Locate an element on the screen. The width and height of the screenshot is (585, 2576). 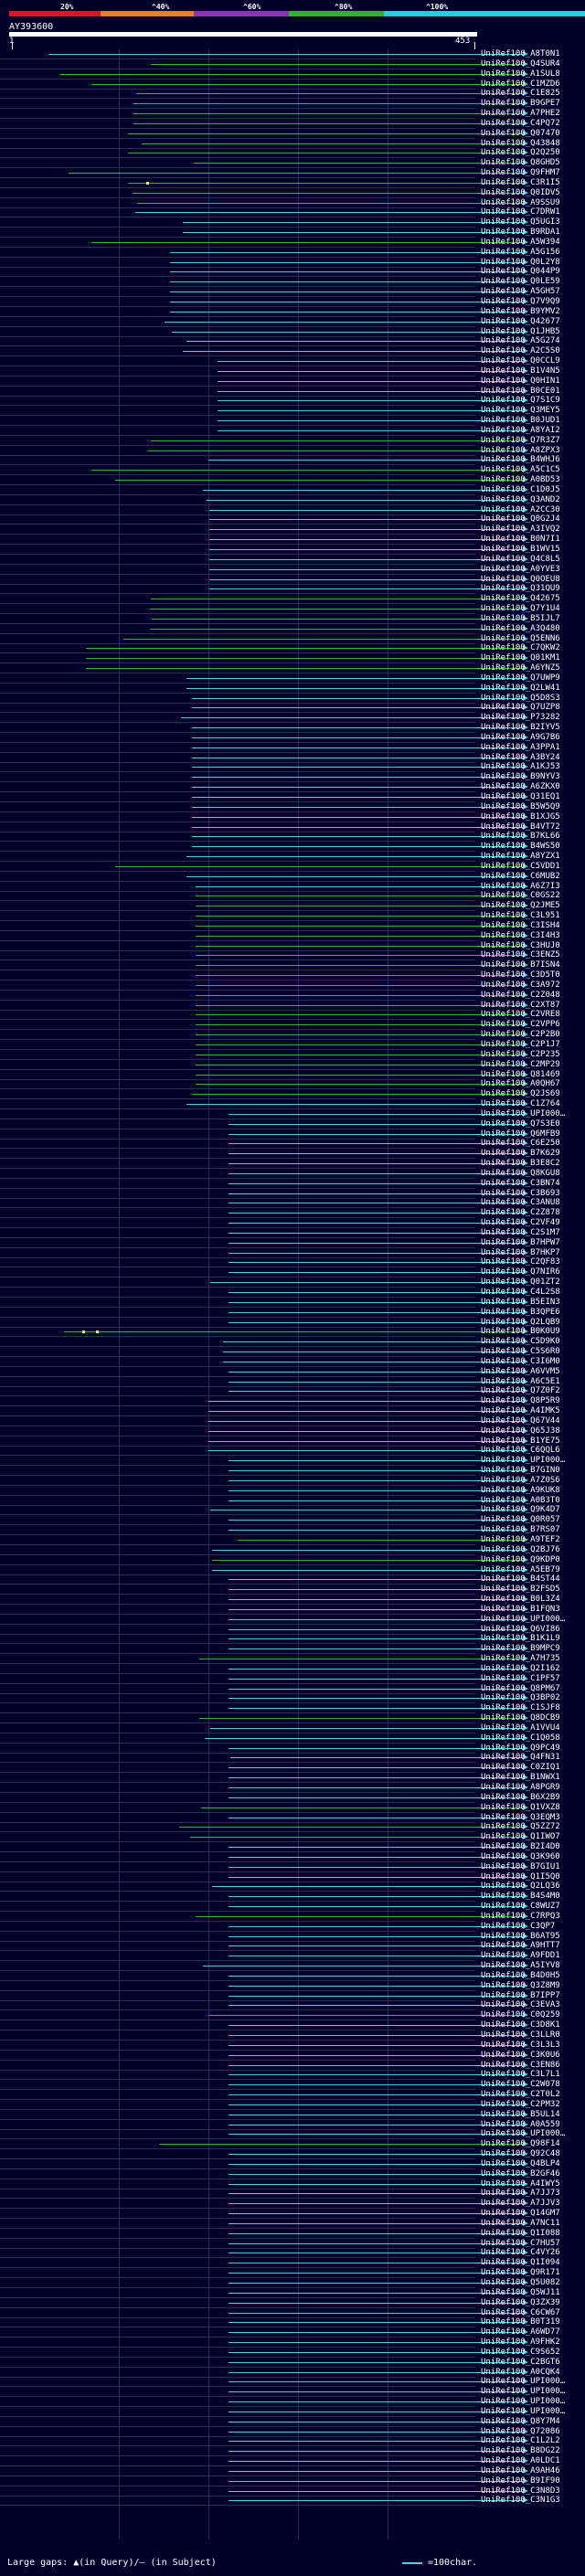
hit-row: UniRef100_Q4FN31 is located at coordinates (293, 1758).